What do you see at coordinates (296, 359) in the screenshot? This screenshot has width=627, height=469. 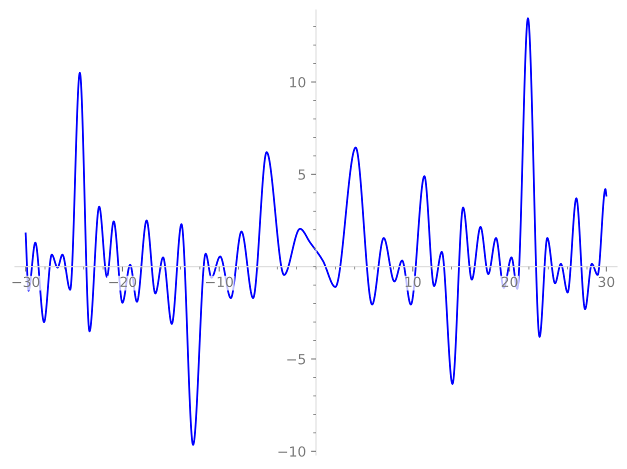 I see `y-tick-label: −5` at bounding box center [296, 359].